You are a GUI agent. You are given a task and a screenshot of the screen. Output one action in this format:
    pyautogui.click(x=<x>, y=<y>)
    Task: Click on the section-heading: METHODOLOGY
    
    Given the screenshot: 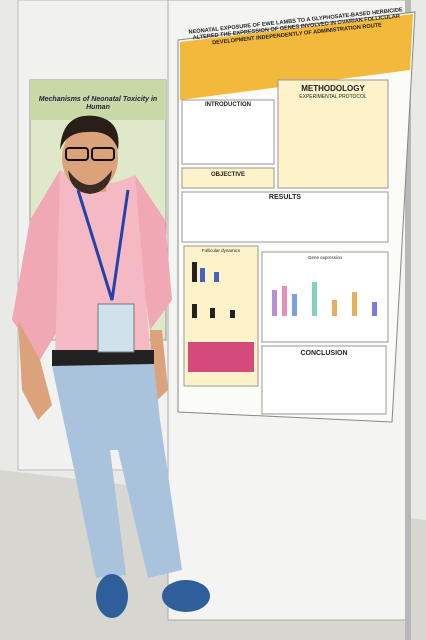 What is the action you would take?
    pyautogui.click(x=333, y=88)
    